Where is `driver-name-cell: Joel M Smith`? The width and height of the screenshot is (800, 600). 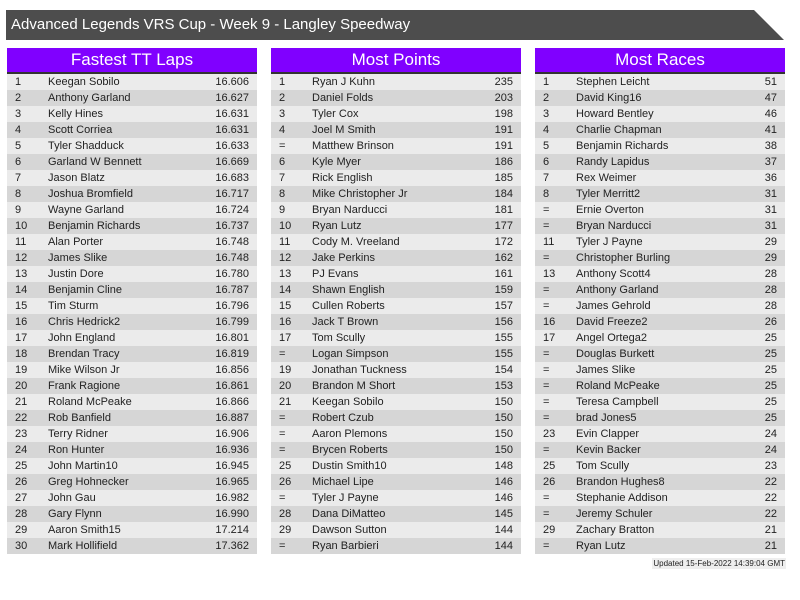 driver-name-cell: Joel M Smith is located at coordinates (344, 130).